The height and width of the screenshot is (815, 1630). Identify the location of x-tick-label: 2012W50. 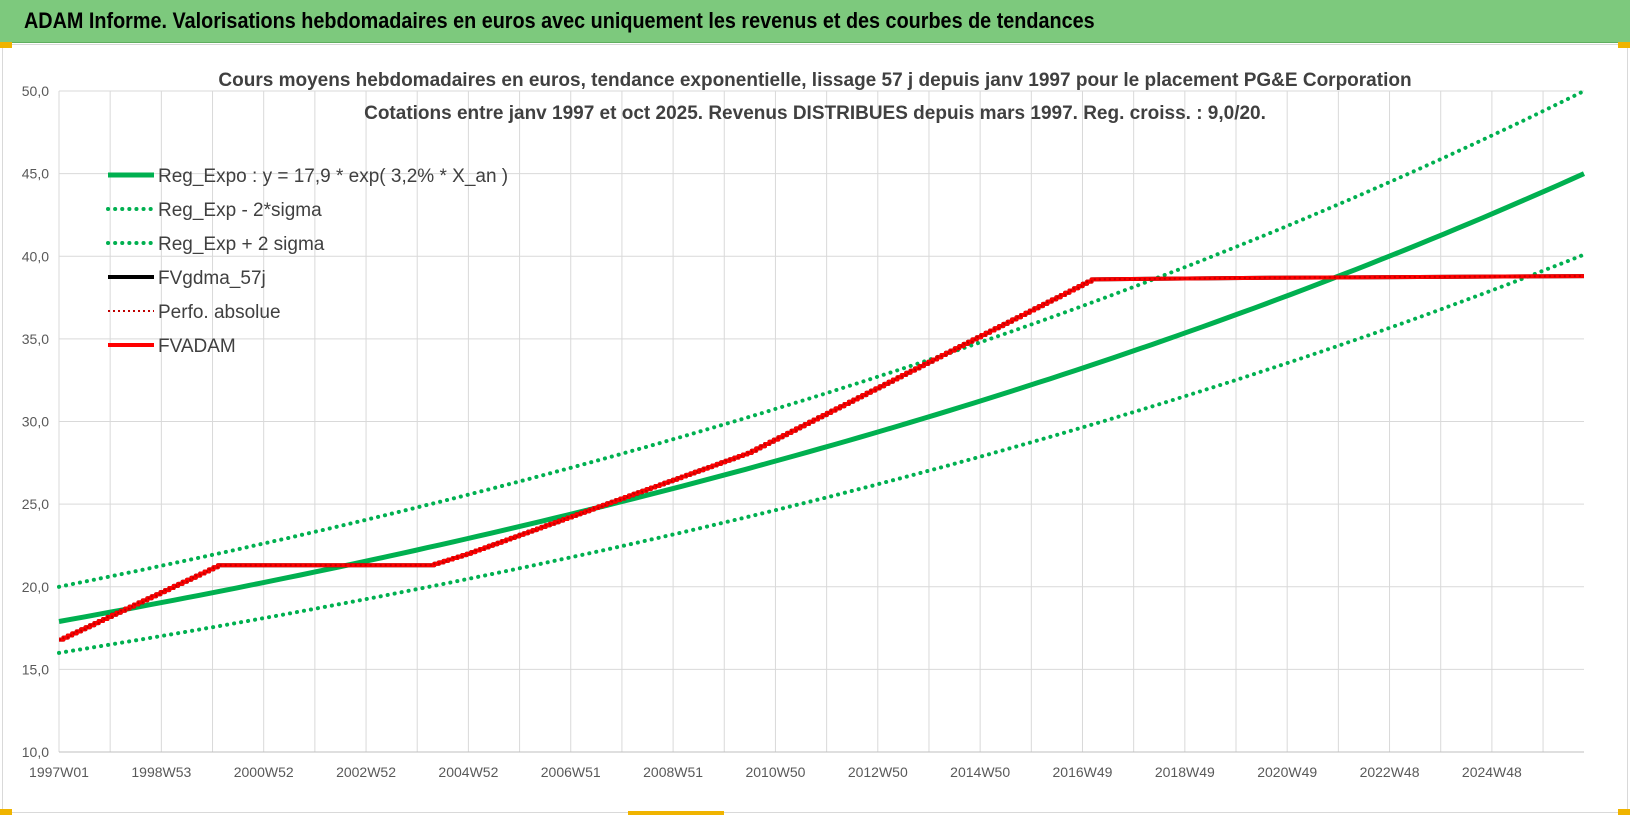
(878, 772).